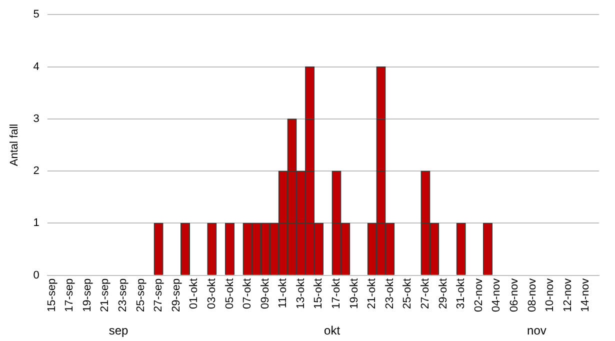  Describe the element at coordinates (36, 223) in the screenshot. I see `y-tick-label: 1` at that location.